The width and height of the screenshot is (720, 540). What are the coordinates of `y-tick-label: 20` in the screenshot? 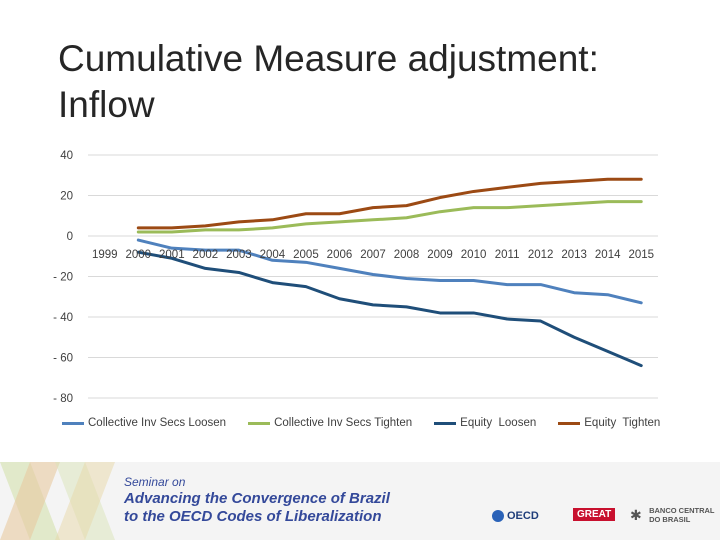 It's located at (66, 197).